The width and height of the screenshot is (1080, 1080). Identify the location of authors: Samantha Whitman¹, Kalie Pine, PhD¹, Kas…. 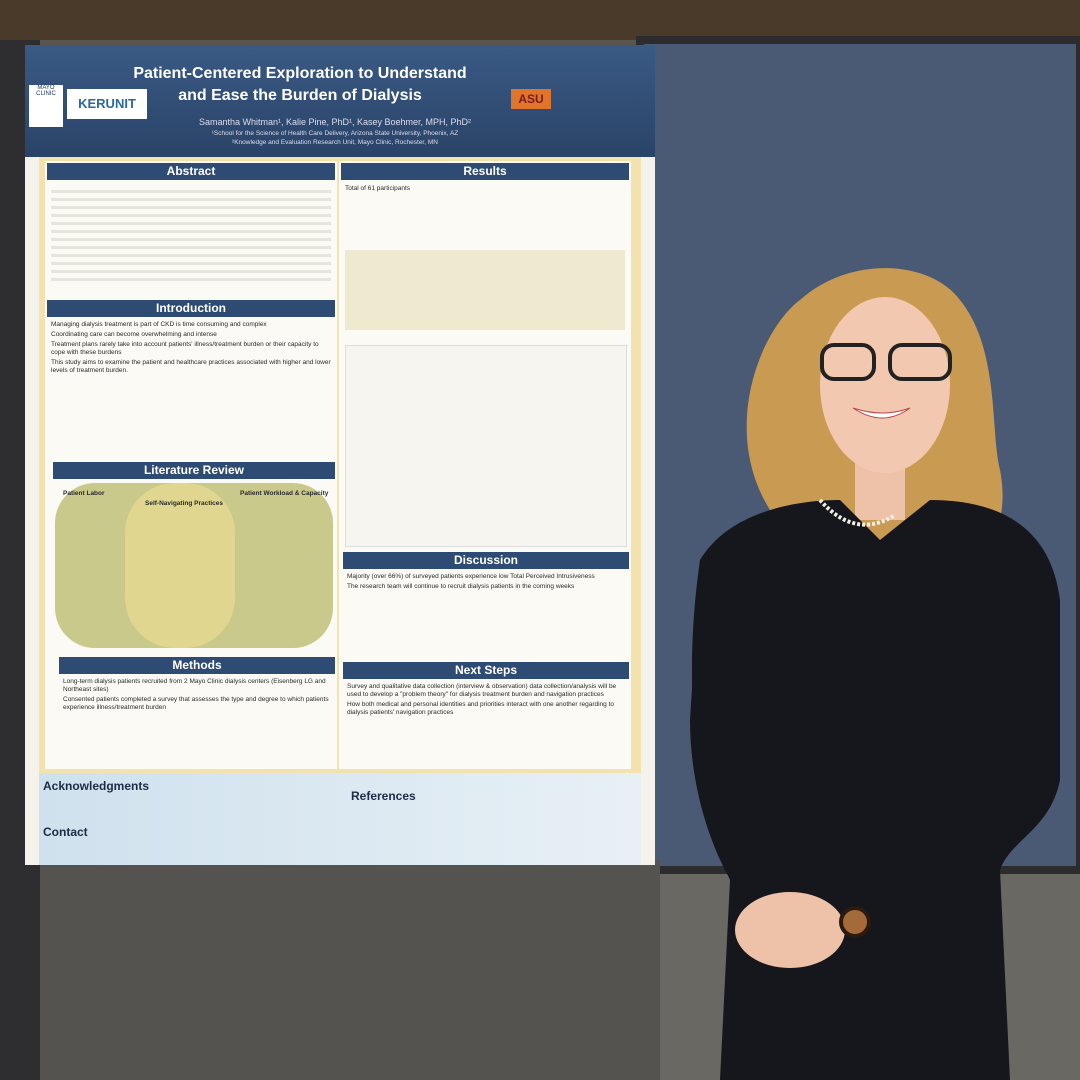
(335, 122).